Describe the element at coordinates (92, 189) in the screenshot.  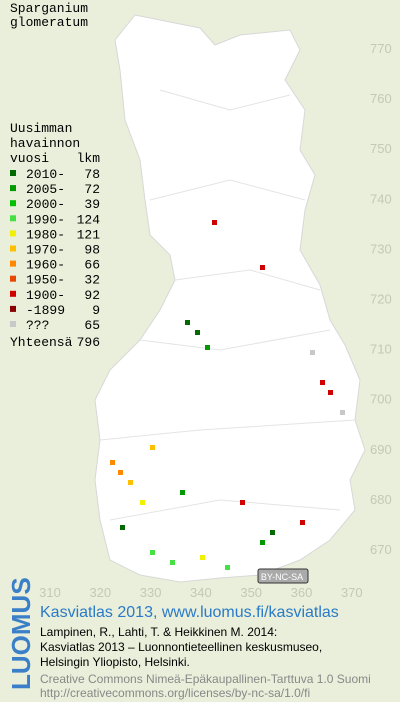
I see `legend-count: 72` at that location.